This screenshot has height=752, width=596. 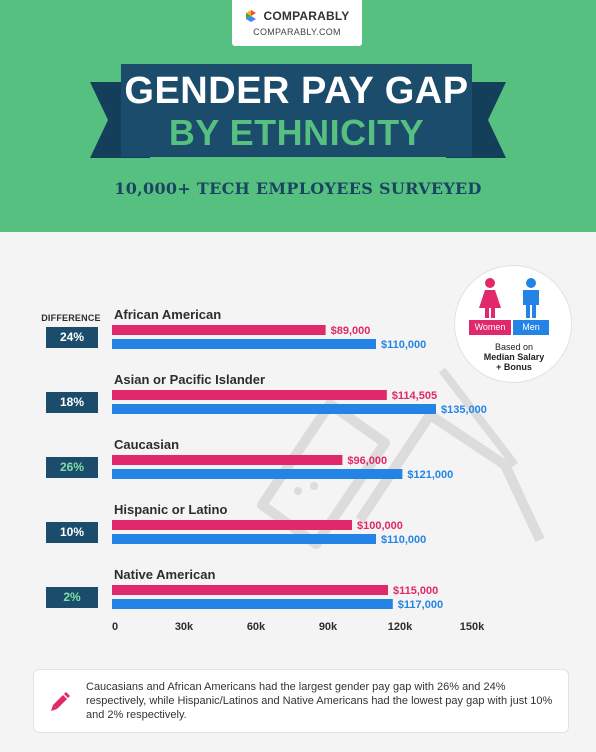 I want to click on legend-note-line3: + Bonus, so click(x=514, y=367).